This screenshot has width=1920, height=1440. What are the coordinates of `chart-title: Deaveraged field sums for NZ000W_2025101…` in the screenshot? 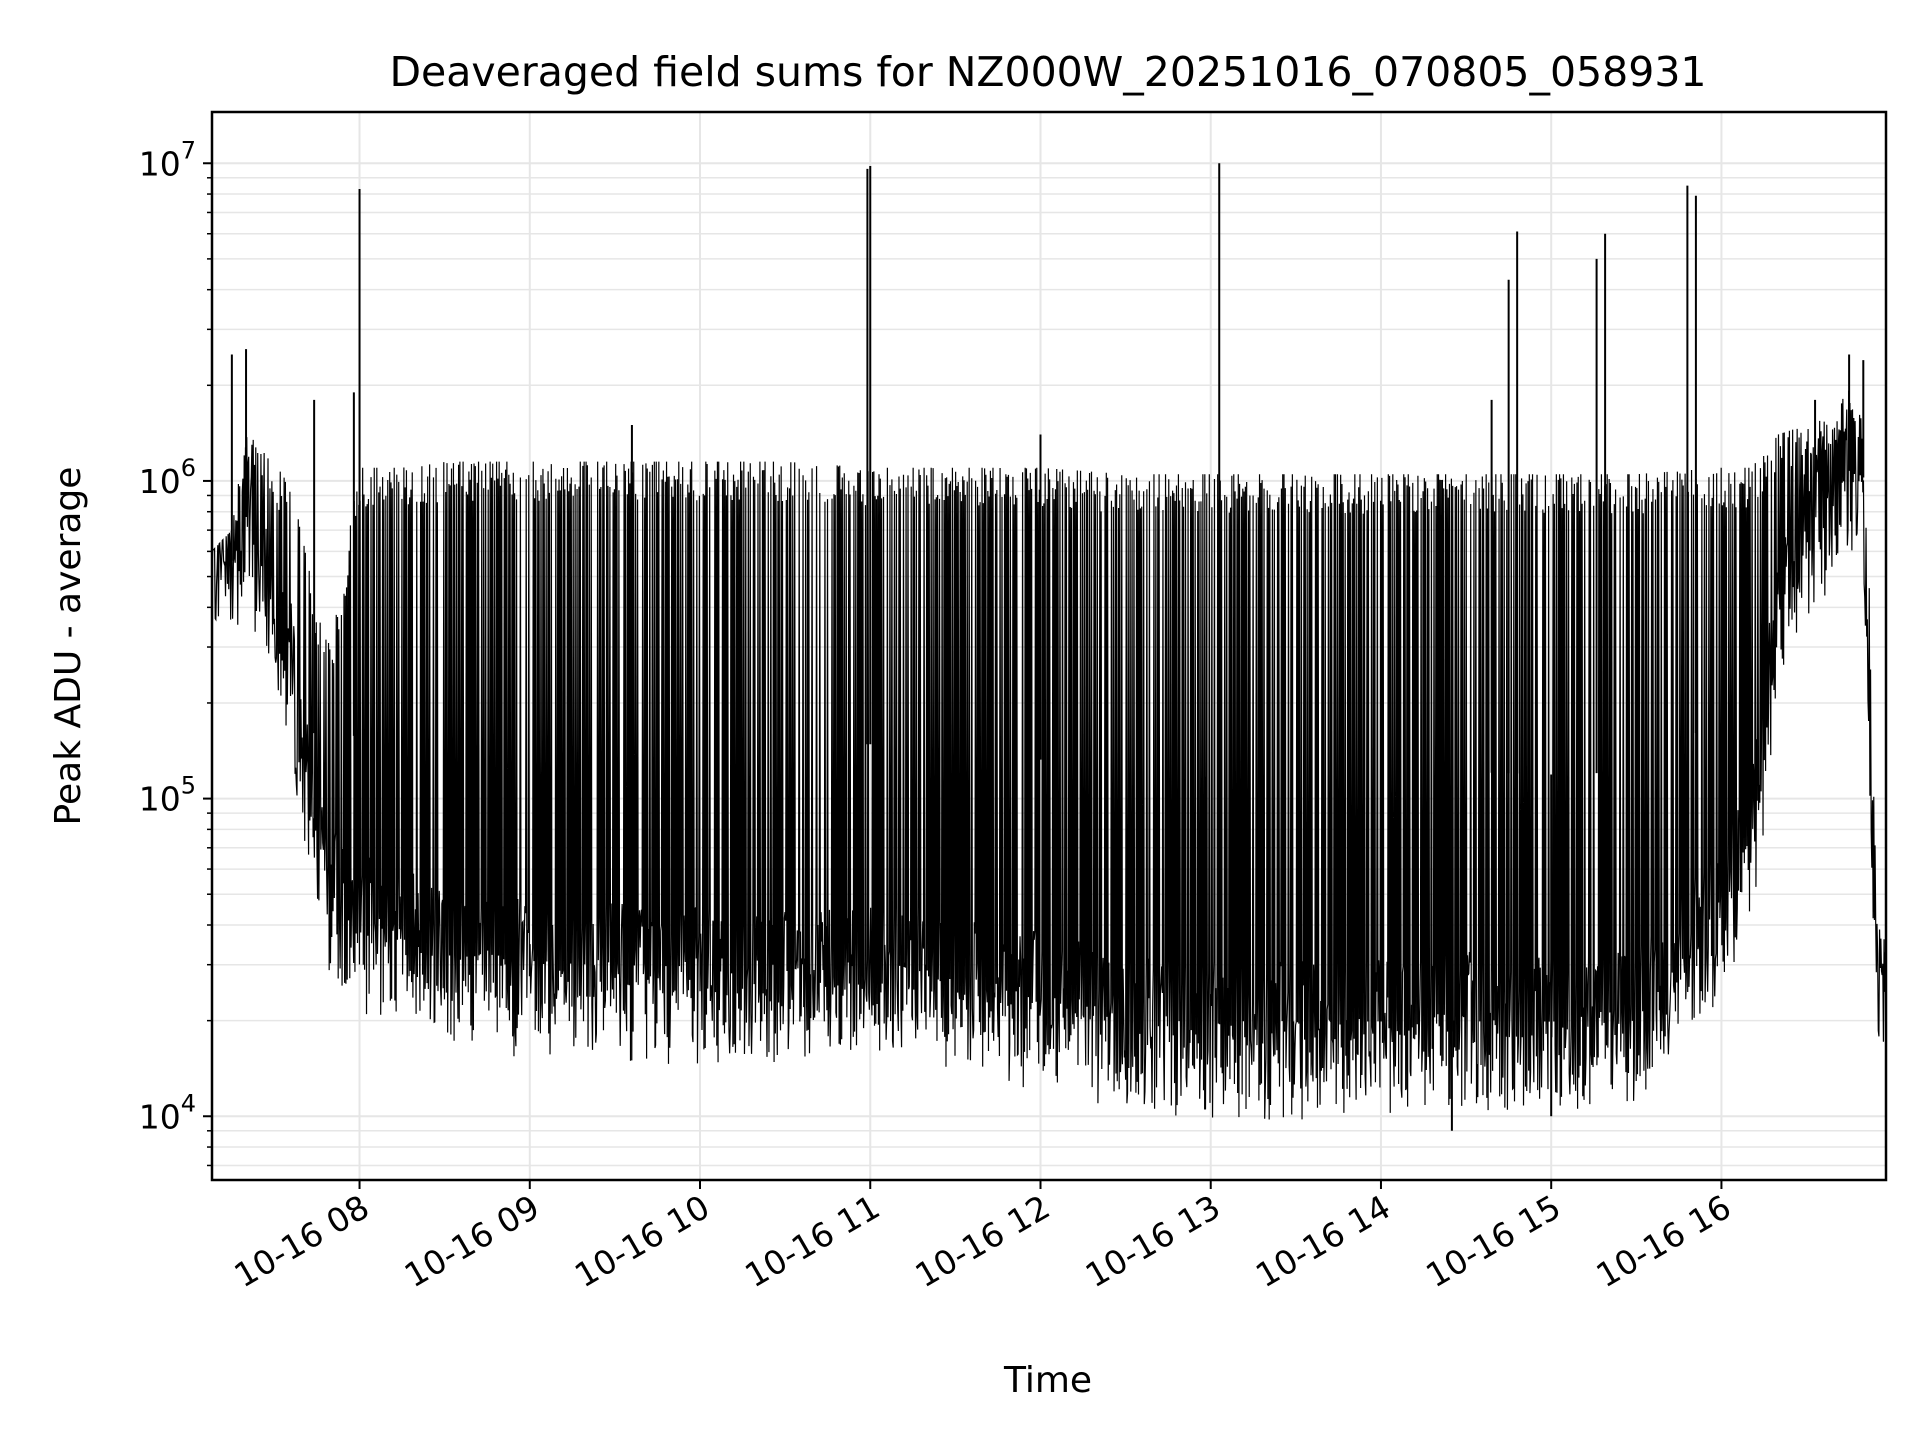 It's located at (1047, 72).